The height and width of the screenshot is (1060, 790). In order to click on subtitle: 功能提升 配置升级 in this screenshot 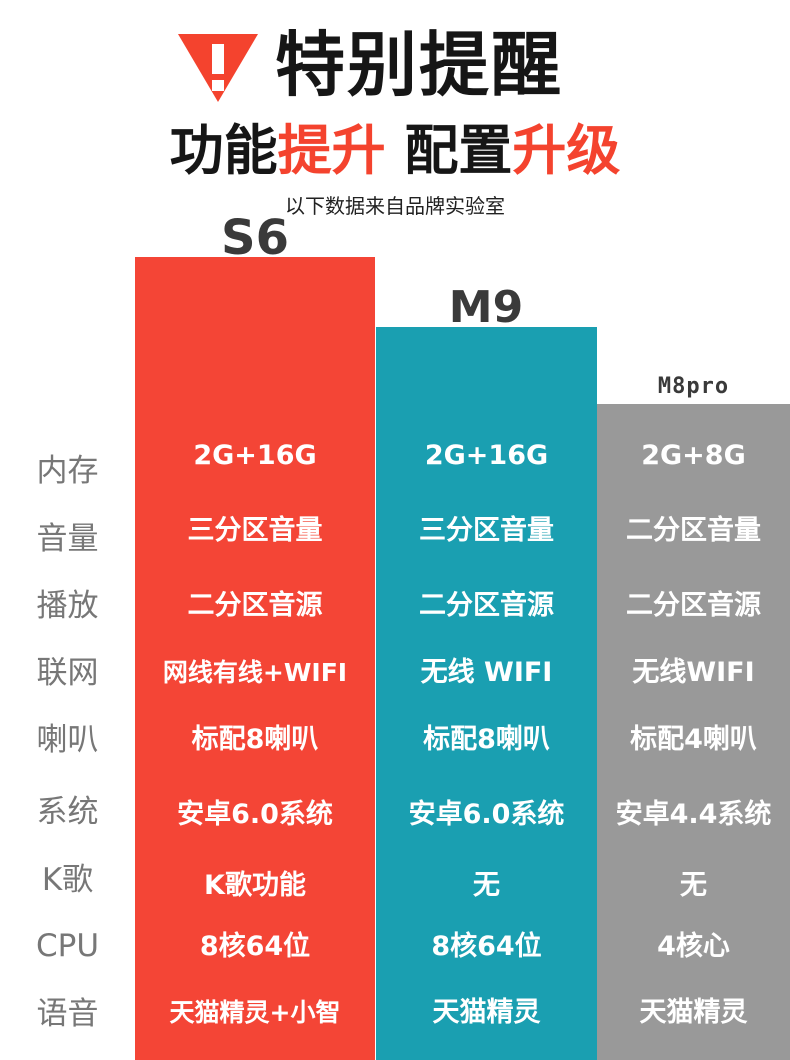, I will do `click(395, 151)`.